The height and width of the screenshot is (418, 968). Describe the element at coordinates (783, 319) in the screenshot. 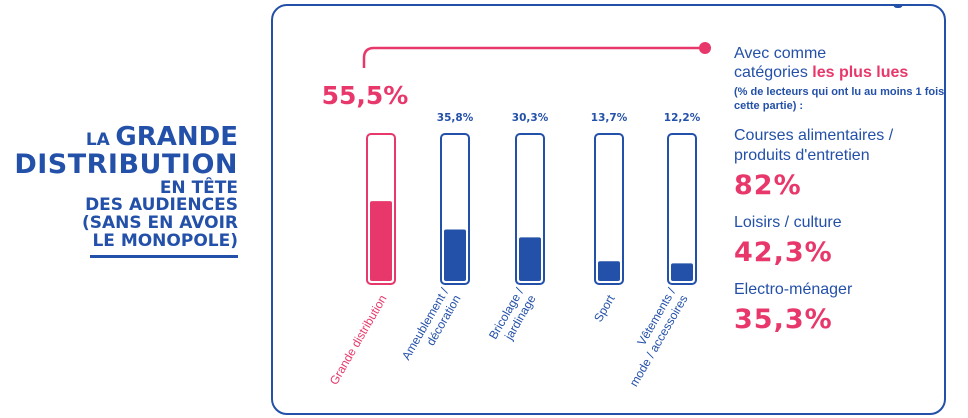

I see `category-value-electro: 35,3%` at that location.